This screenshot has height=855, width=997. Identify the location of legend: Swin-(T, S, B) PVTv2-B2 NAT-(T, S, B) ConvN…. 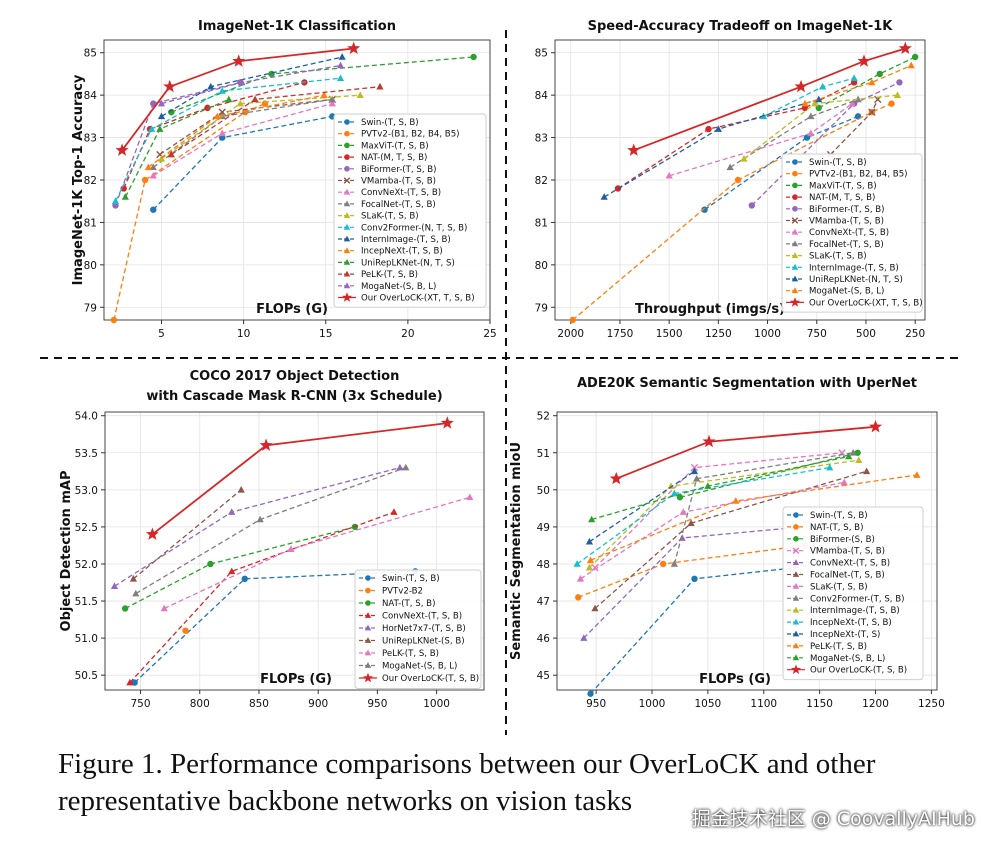
(418, 629).